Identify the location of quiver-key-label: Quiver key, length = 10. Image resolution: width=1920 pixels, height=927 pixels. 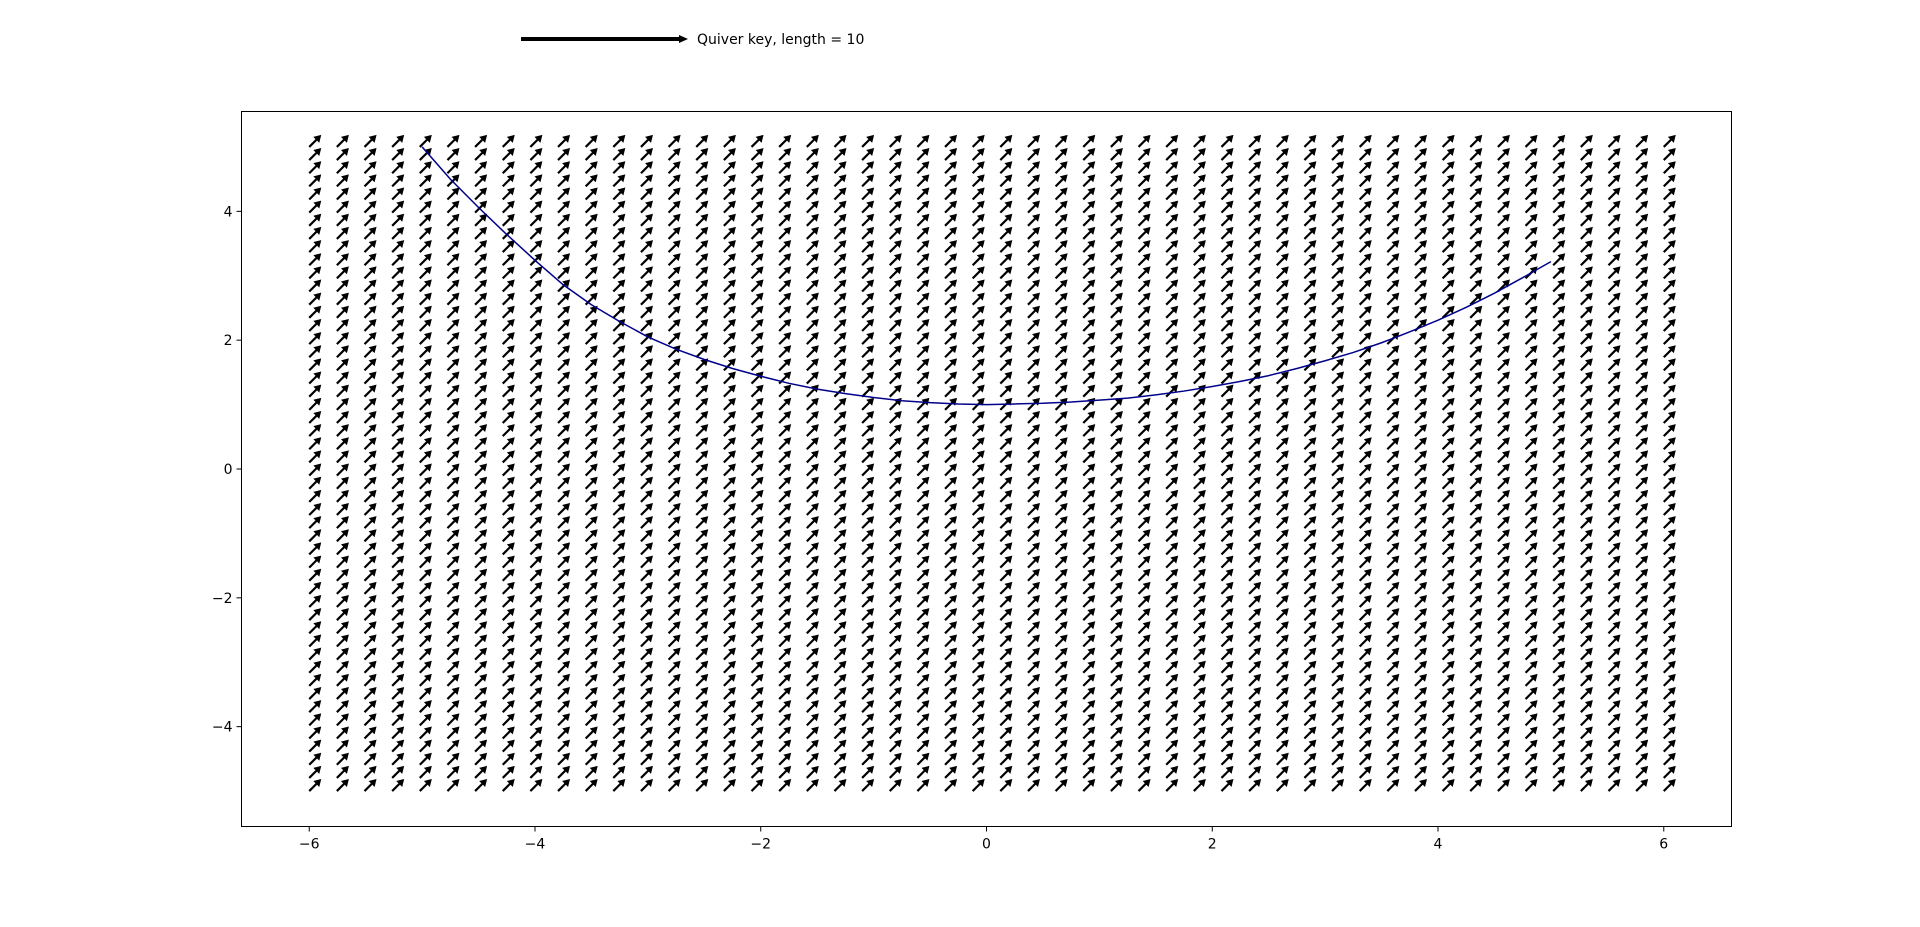
(780, 40).